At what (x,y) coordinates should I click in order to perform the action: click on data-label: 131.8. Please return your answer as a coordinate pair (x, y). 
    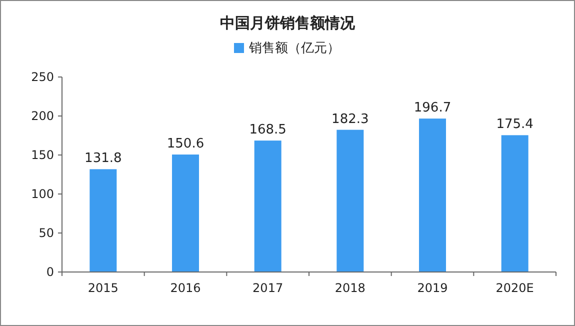
    Looking at the image, I should click on (103, 158).